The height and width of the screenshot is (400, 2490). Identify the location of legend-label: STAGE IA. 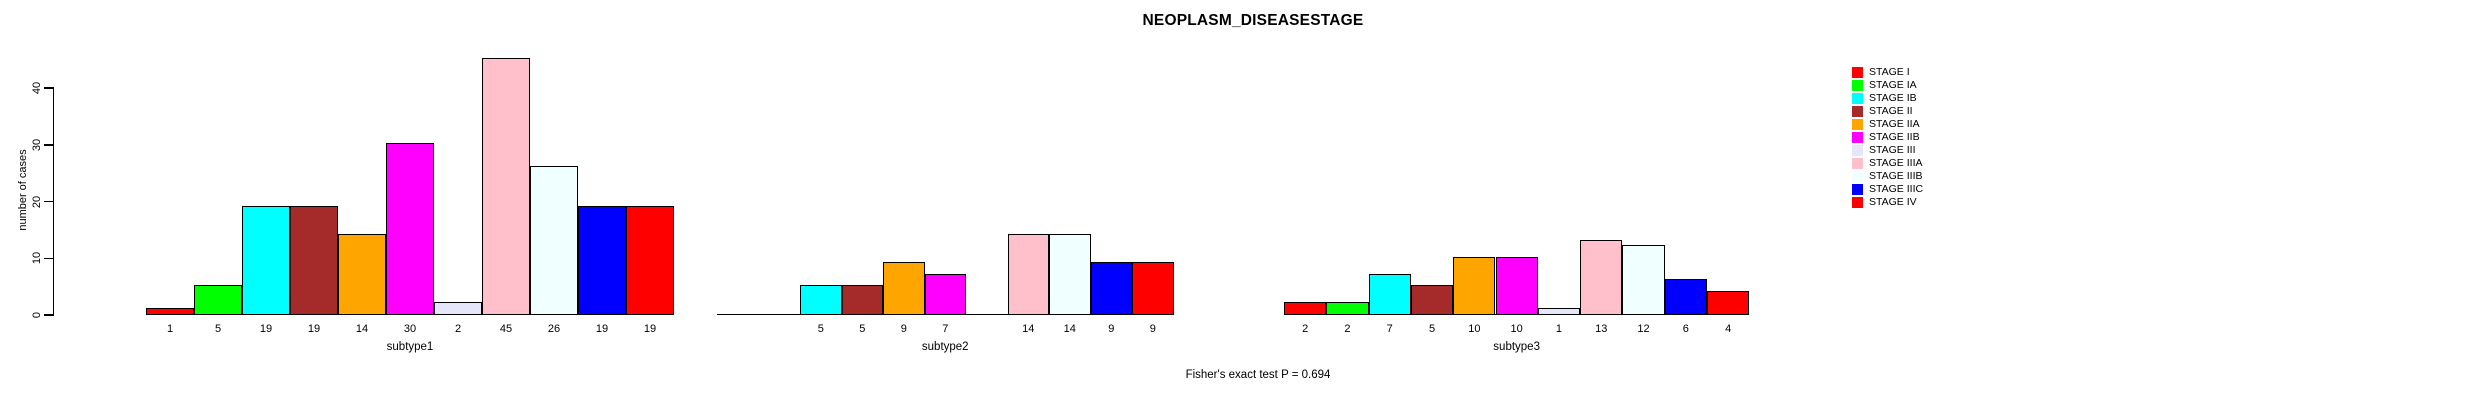
(1893, 85).